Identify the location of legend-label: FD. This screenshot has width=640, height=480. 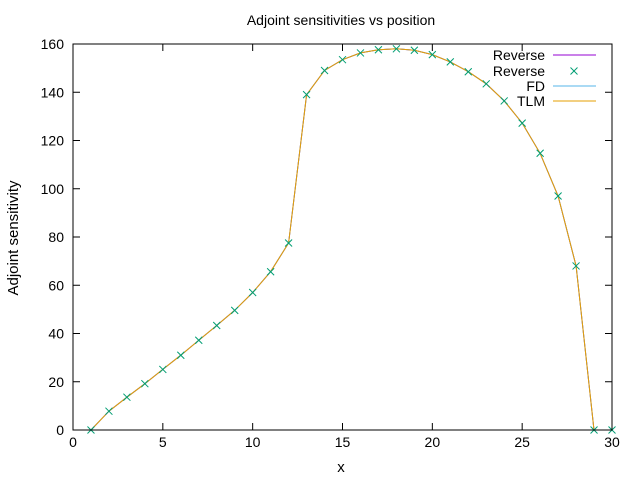
(535, 86).